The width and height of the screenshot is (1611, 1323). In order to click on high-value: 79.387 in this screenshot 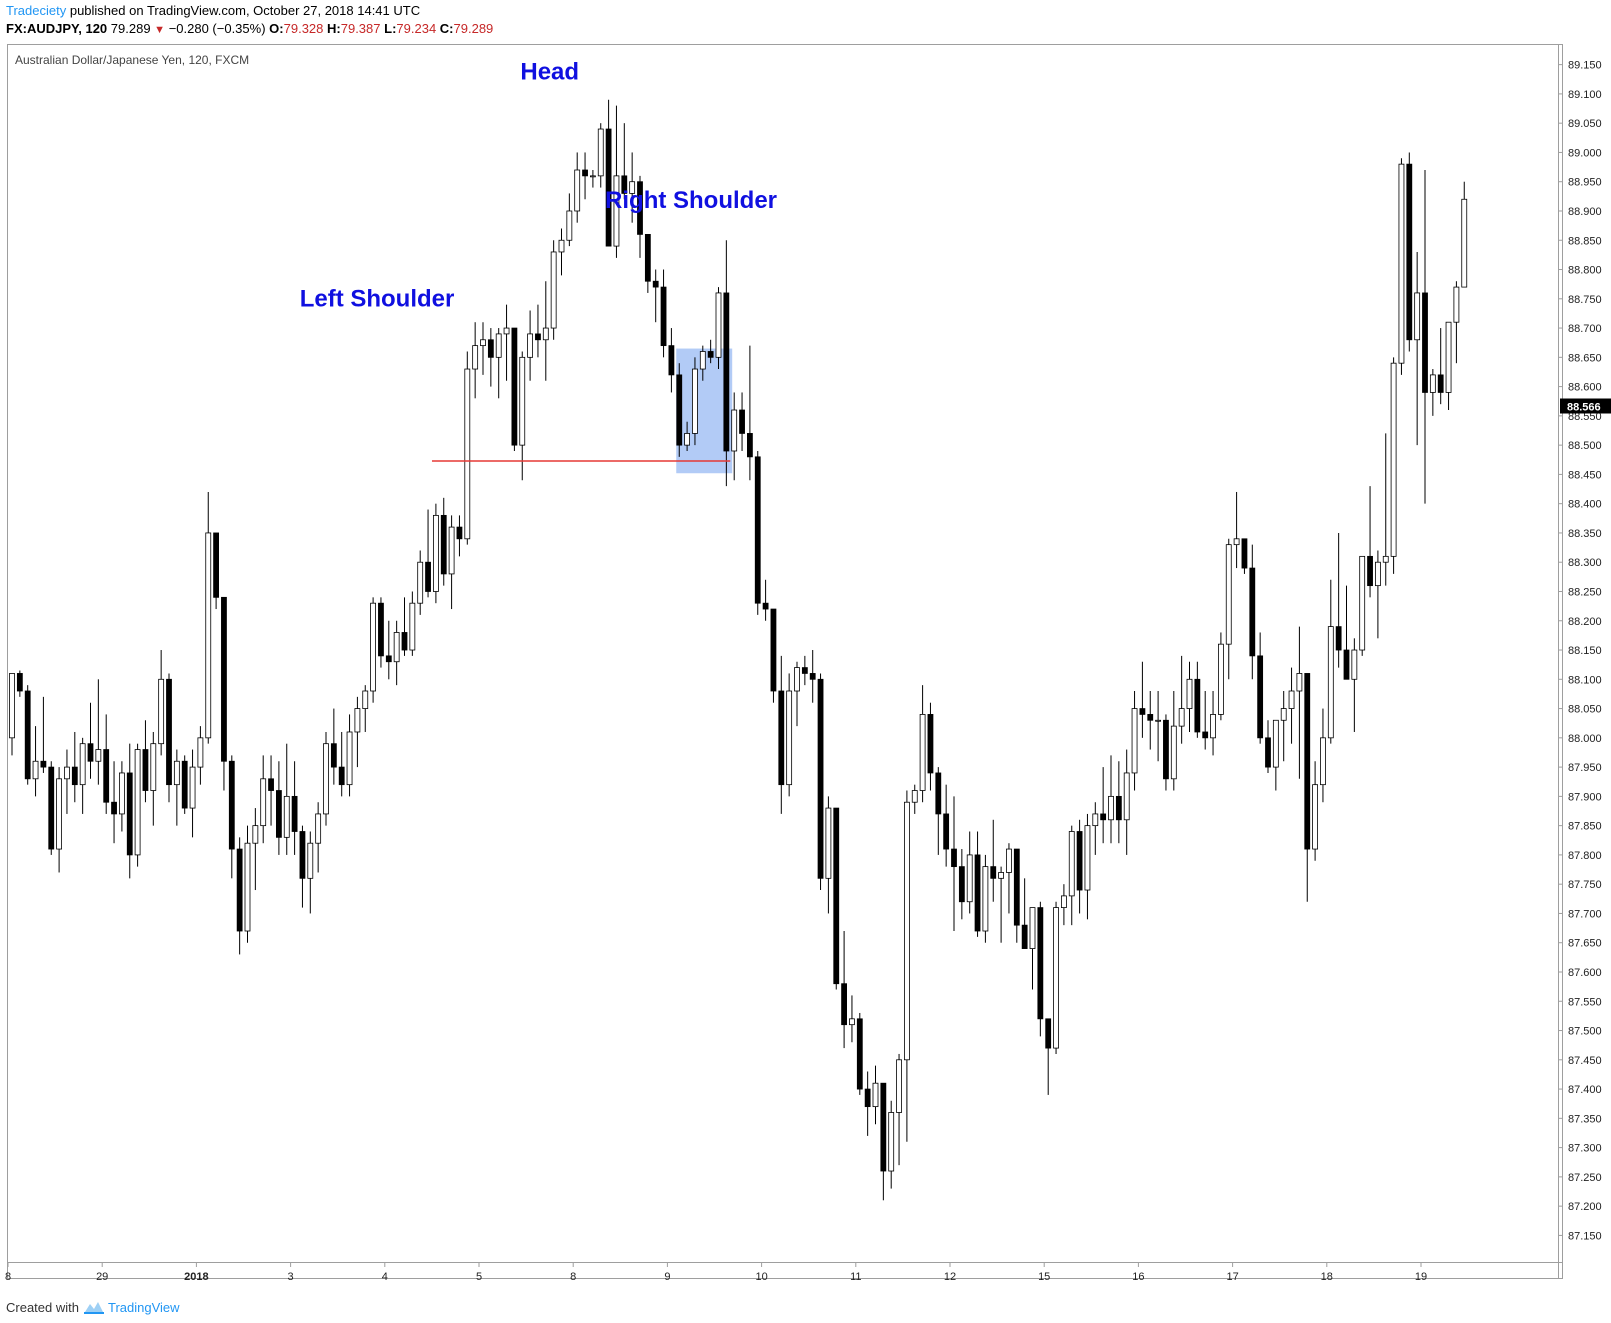, I will do `click(360, 28)`.